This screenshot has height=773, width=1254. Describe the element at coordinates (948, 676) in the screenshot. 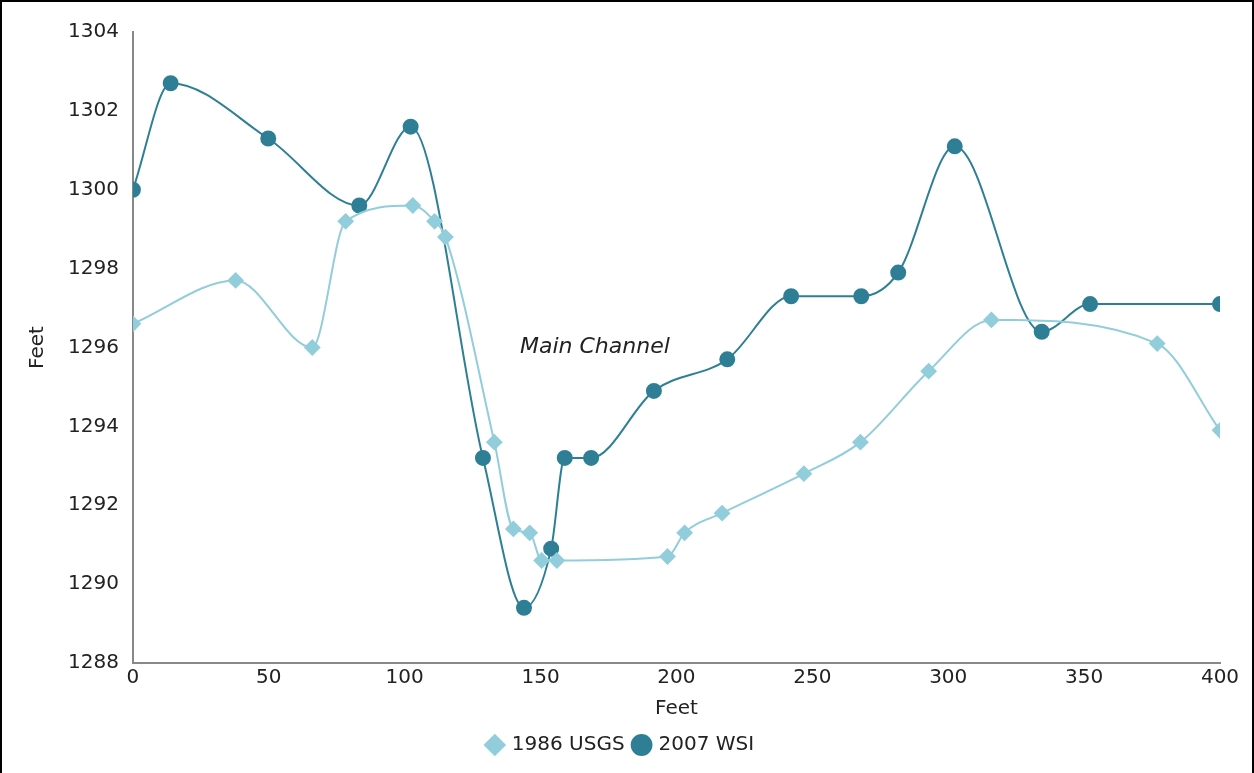

I see `x-tick-label: 300` at that location.